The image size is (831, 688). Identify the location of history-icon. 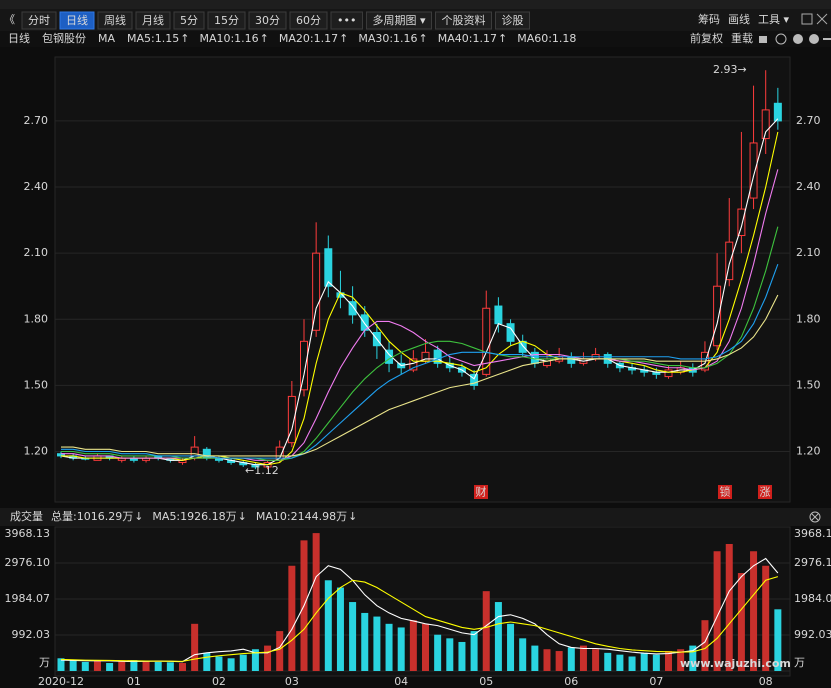
(781, 39).